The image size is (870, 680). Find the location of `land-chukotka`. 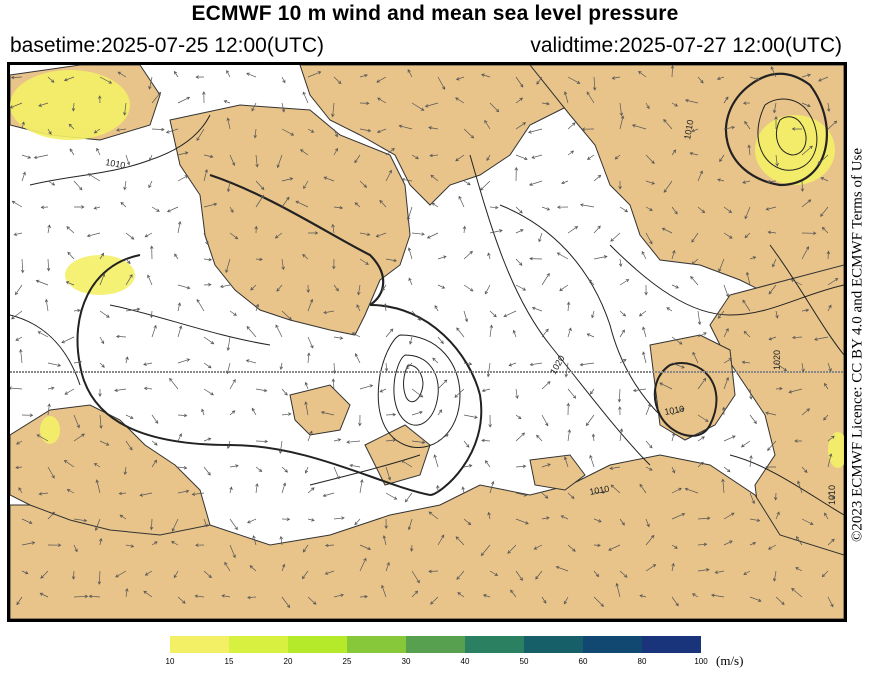

land-chukotka is located at coordinates (692, 387).